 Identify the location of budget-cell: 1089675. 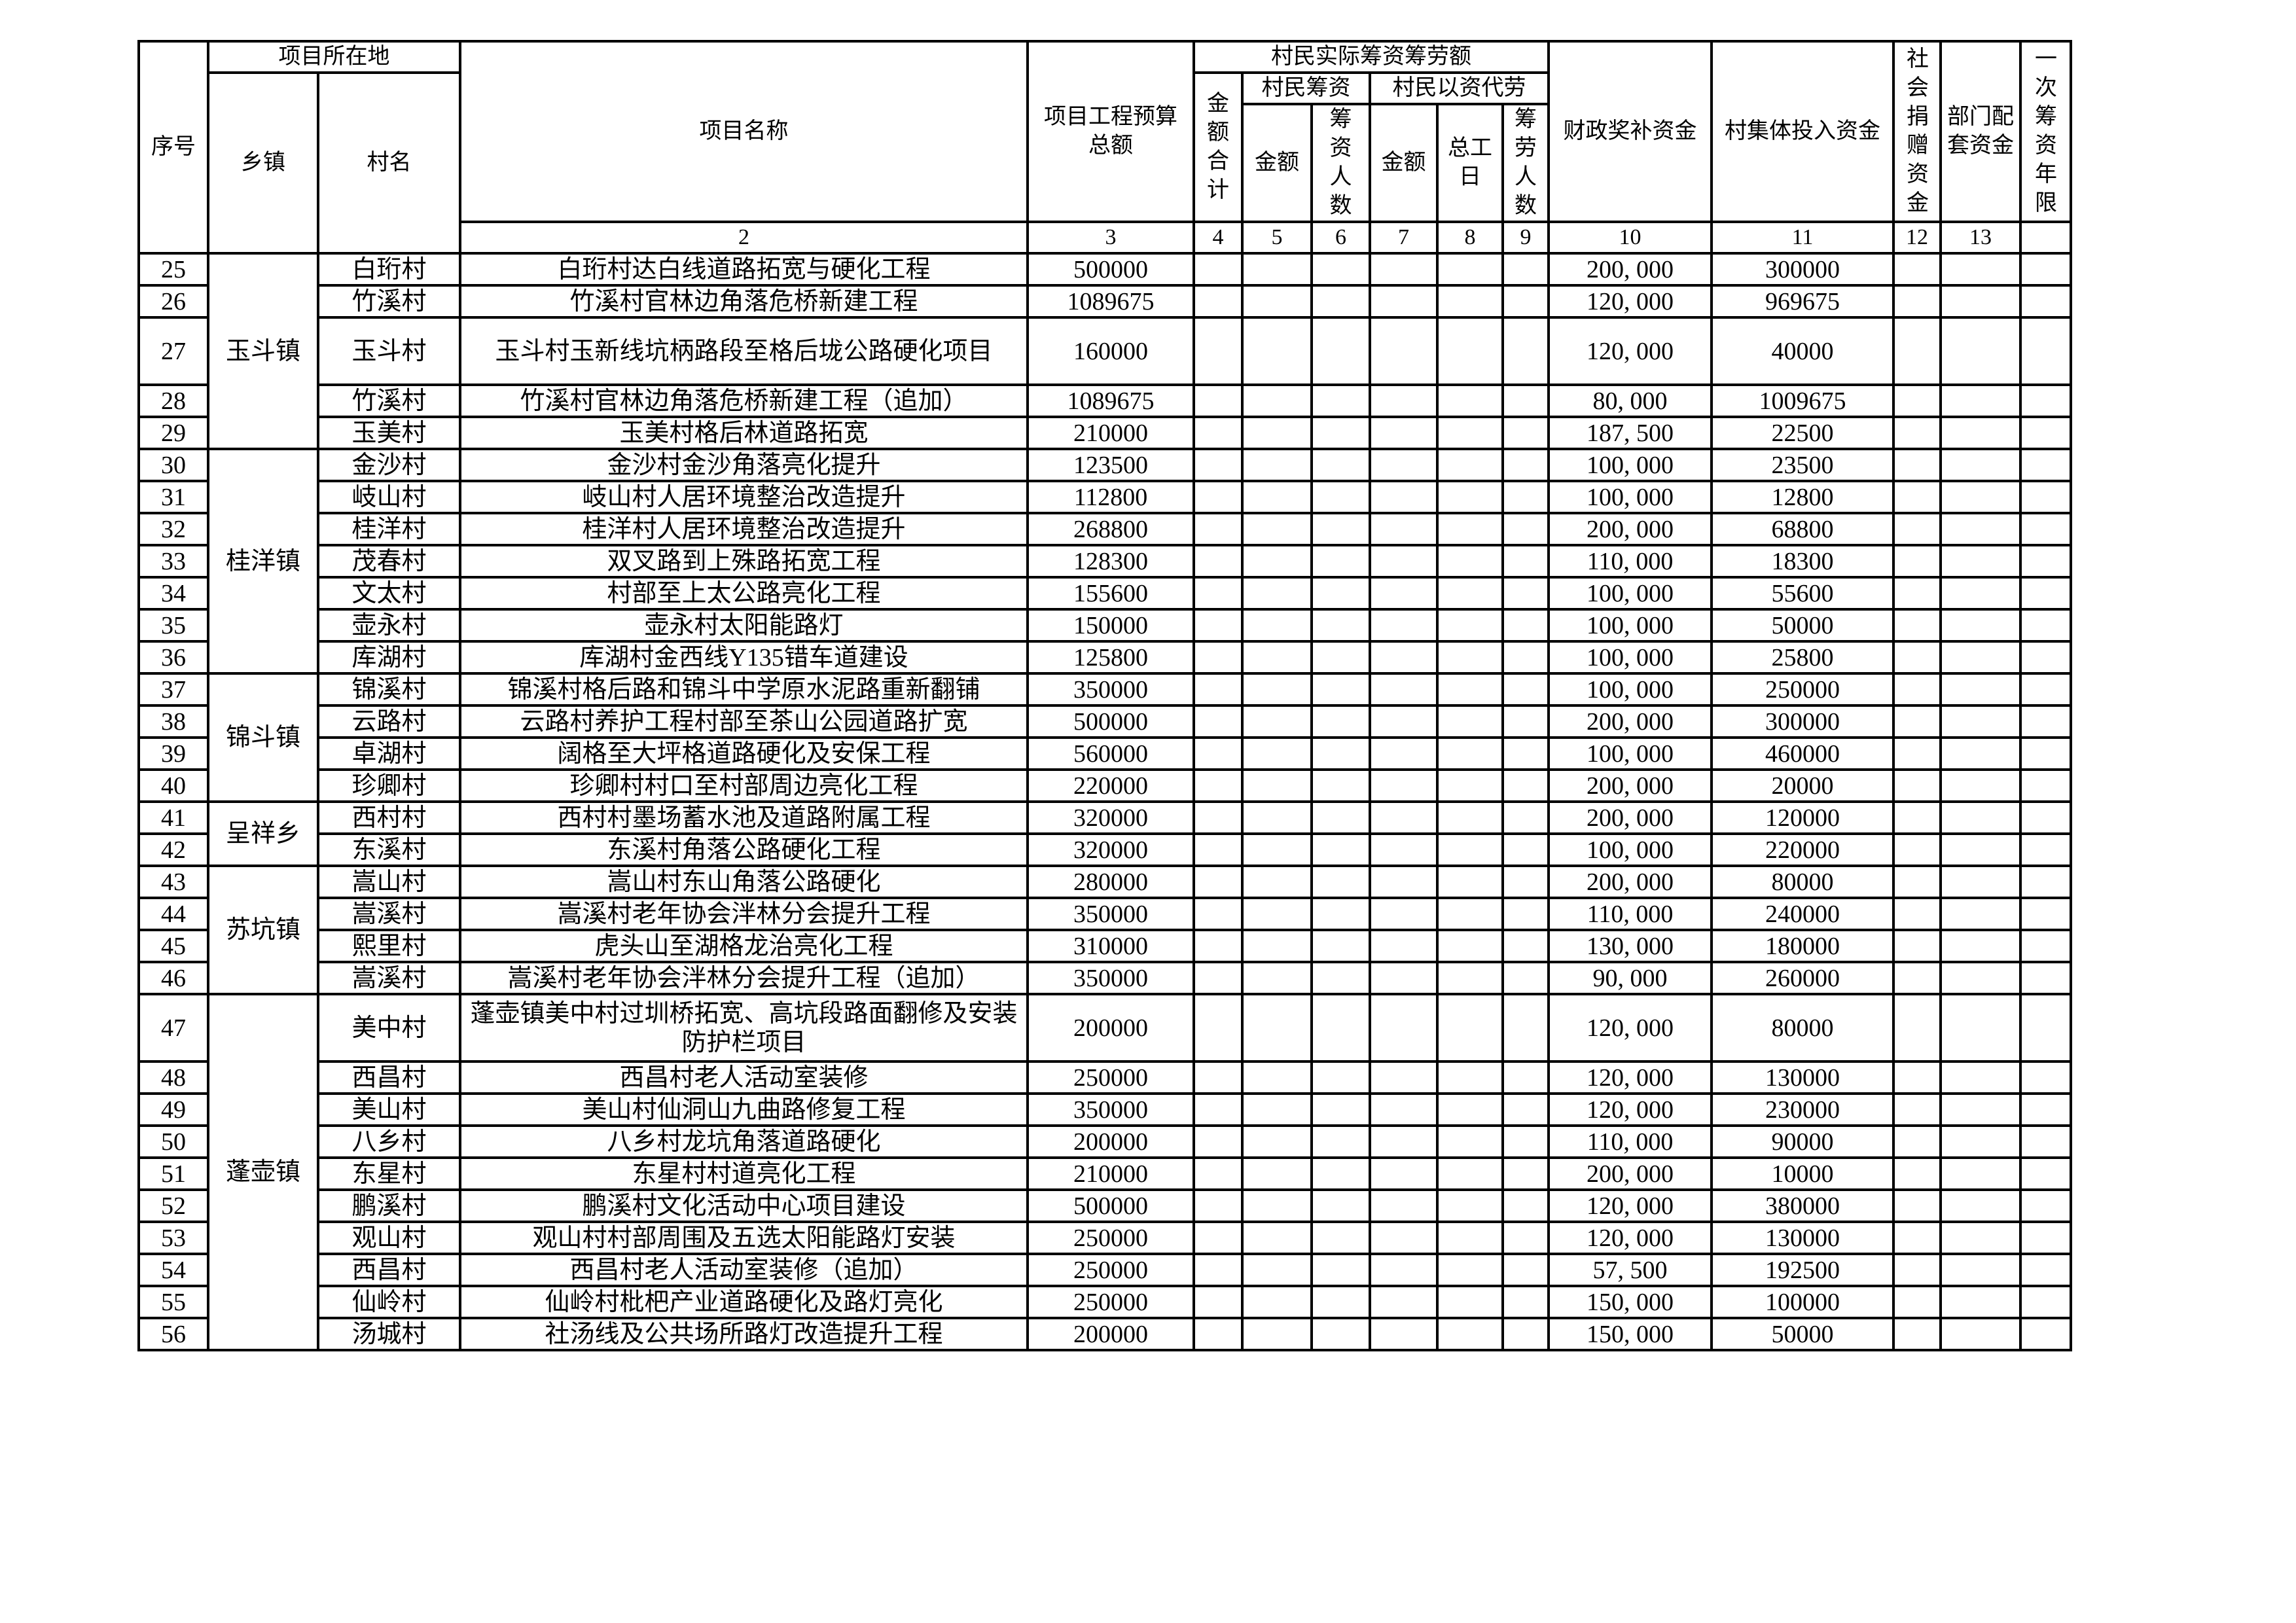
(1110, 301).